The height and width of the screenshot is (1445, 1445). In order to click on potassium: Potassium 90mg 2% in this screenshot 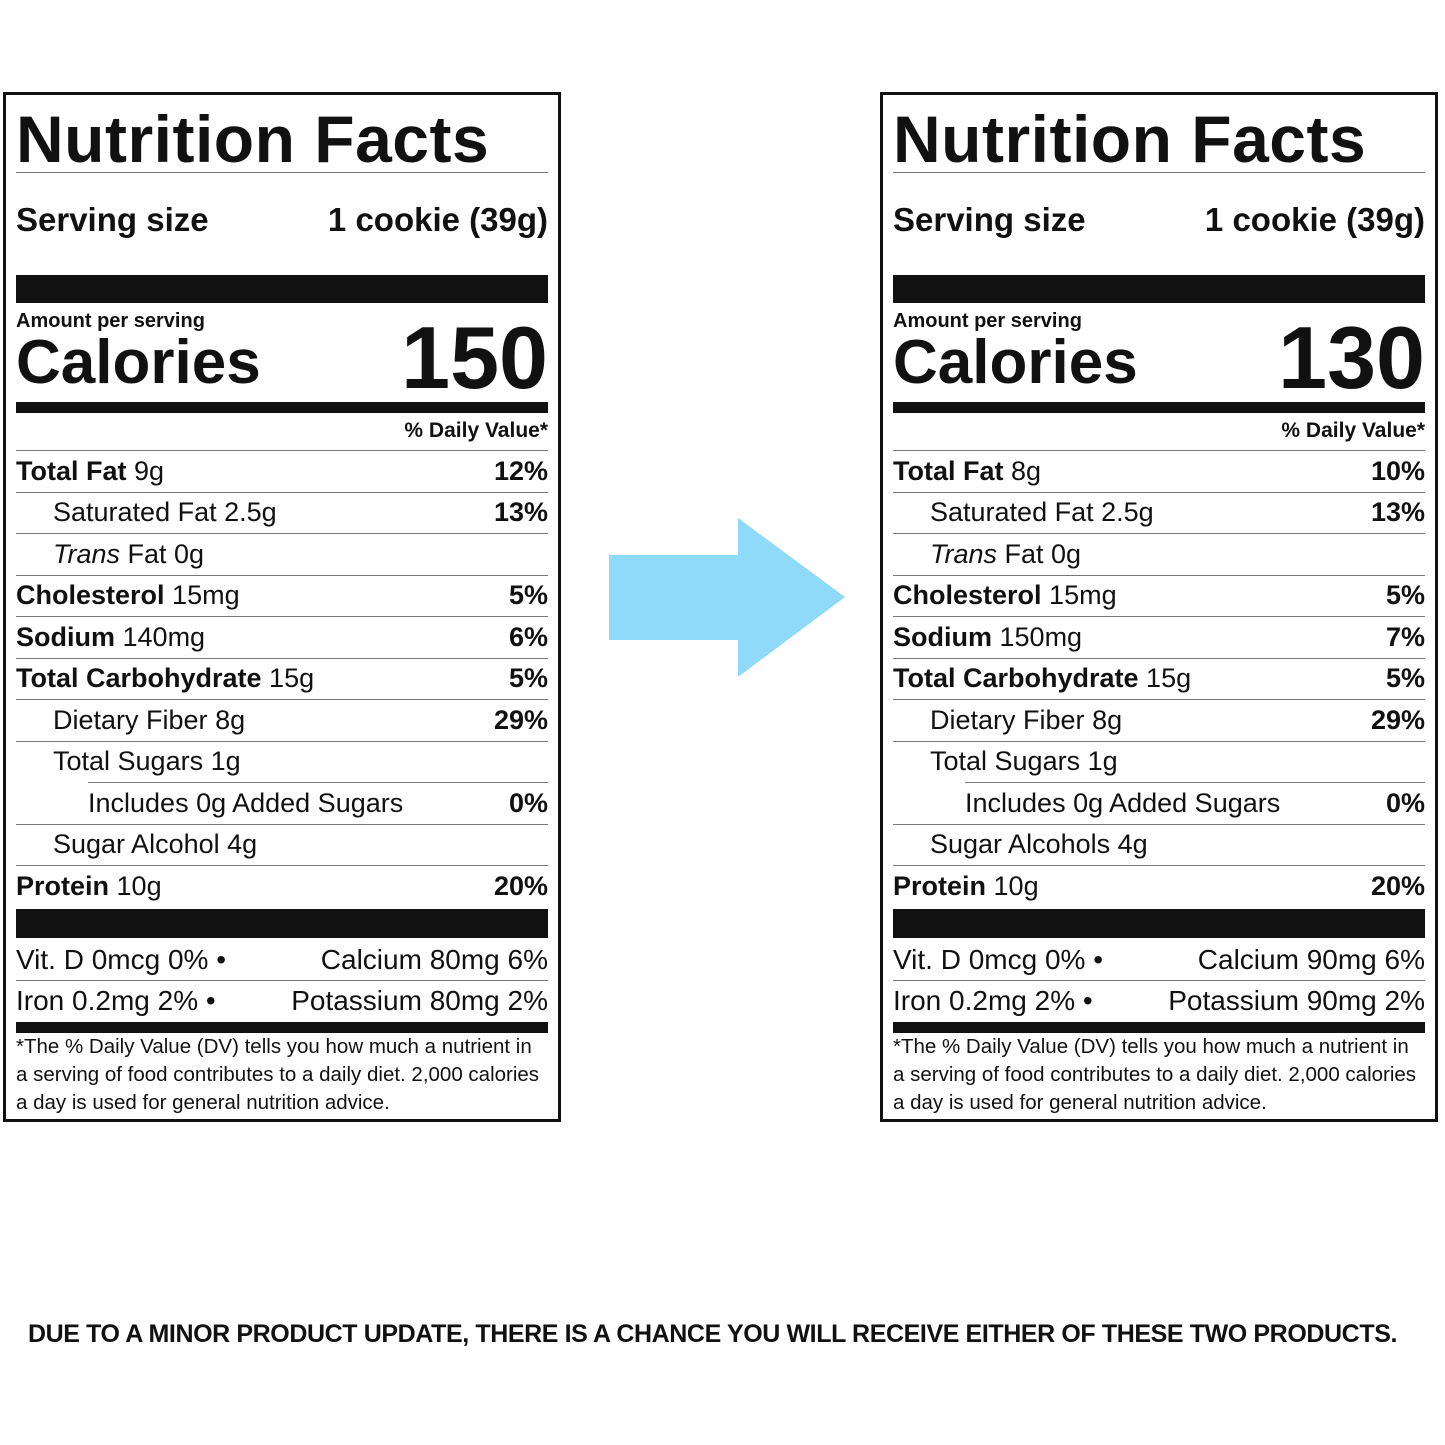, I will do `click(1296, 1000)`.